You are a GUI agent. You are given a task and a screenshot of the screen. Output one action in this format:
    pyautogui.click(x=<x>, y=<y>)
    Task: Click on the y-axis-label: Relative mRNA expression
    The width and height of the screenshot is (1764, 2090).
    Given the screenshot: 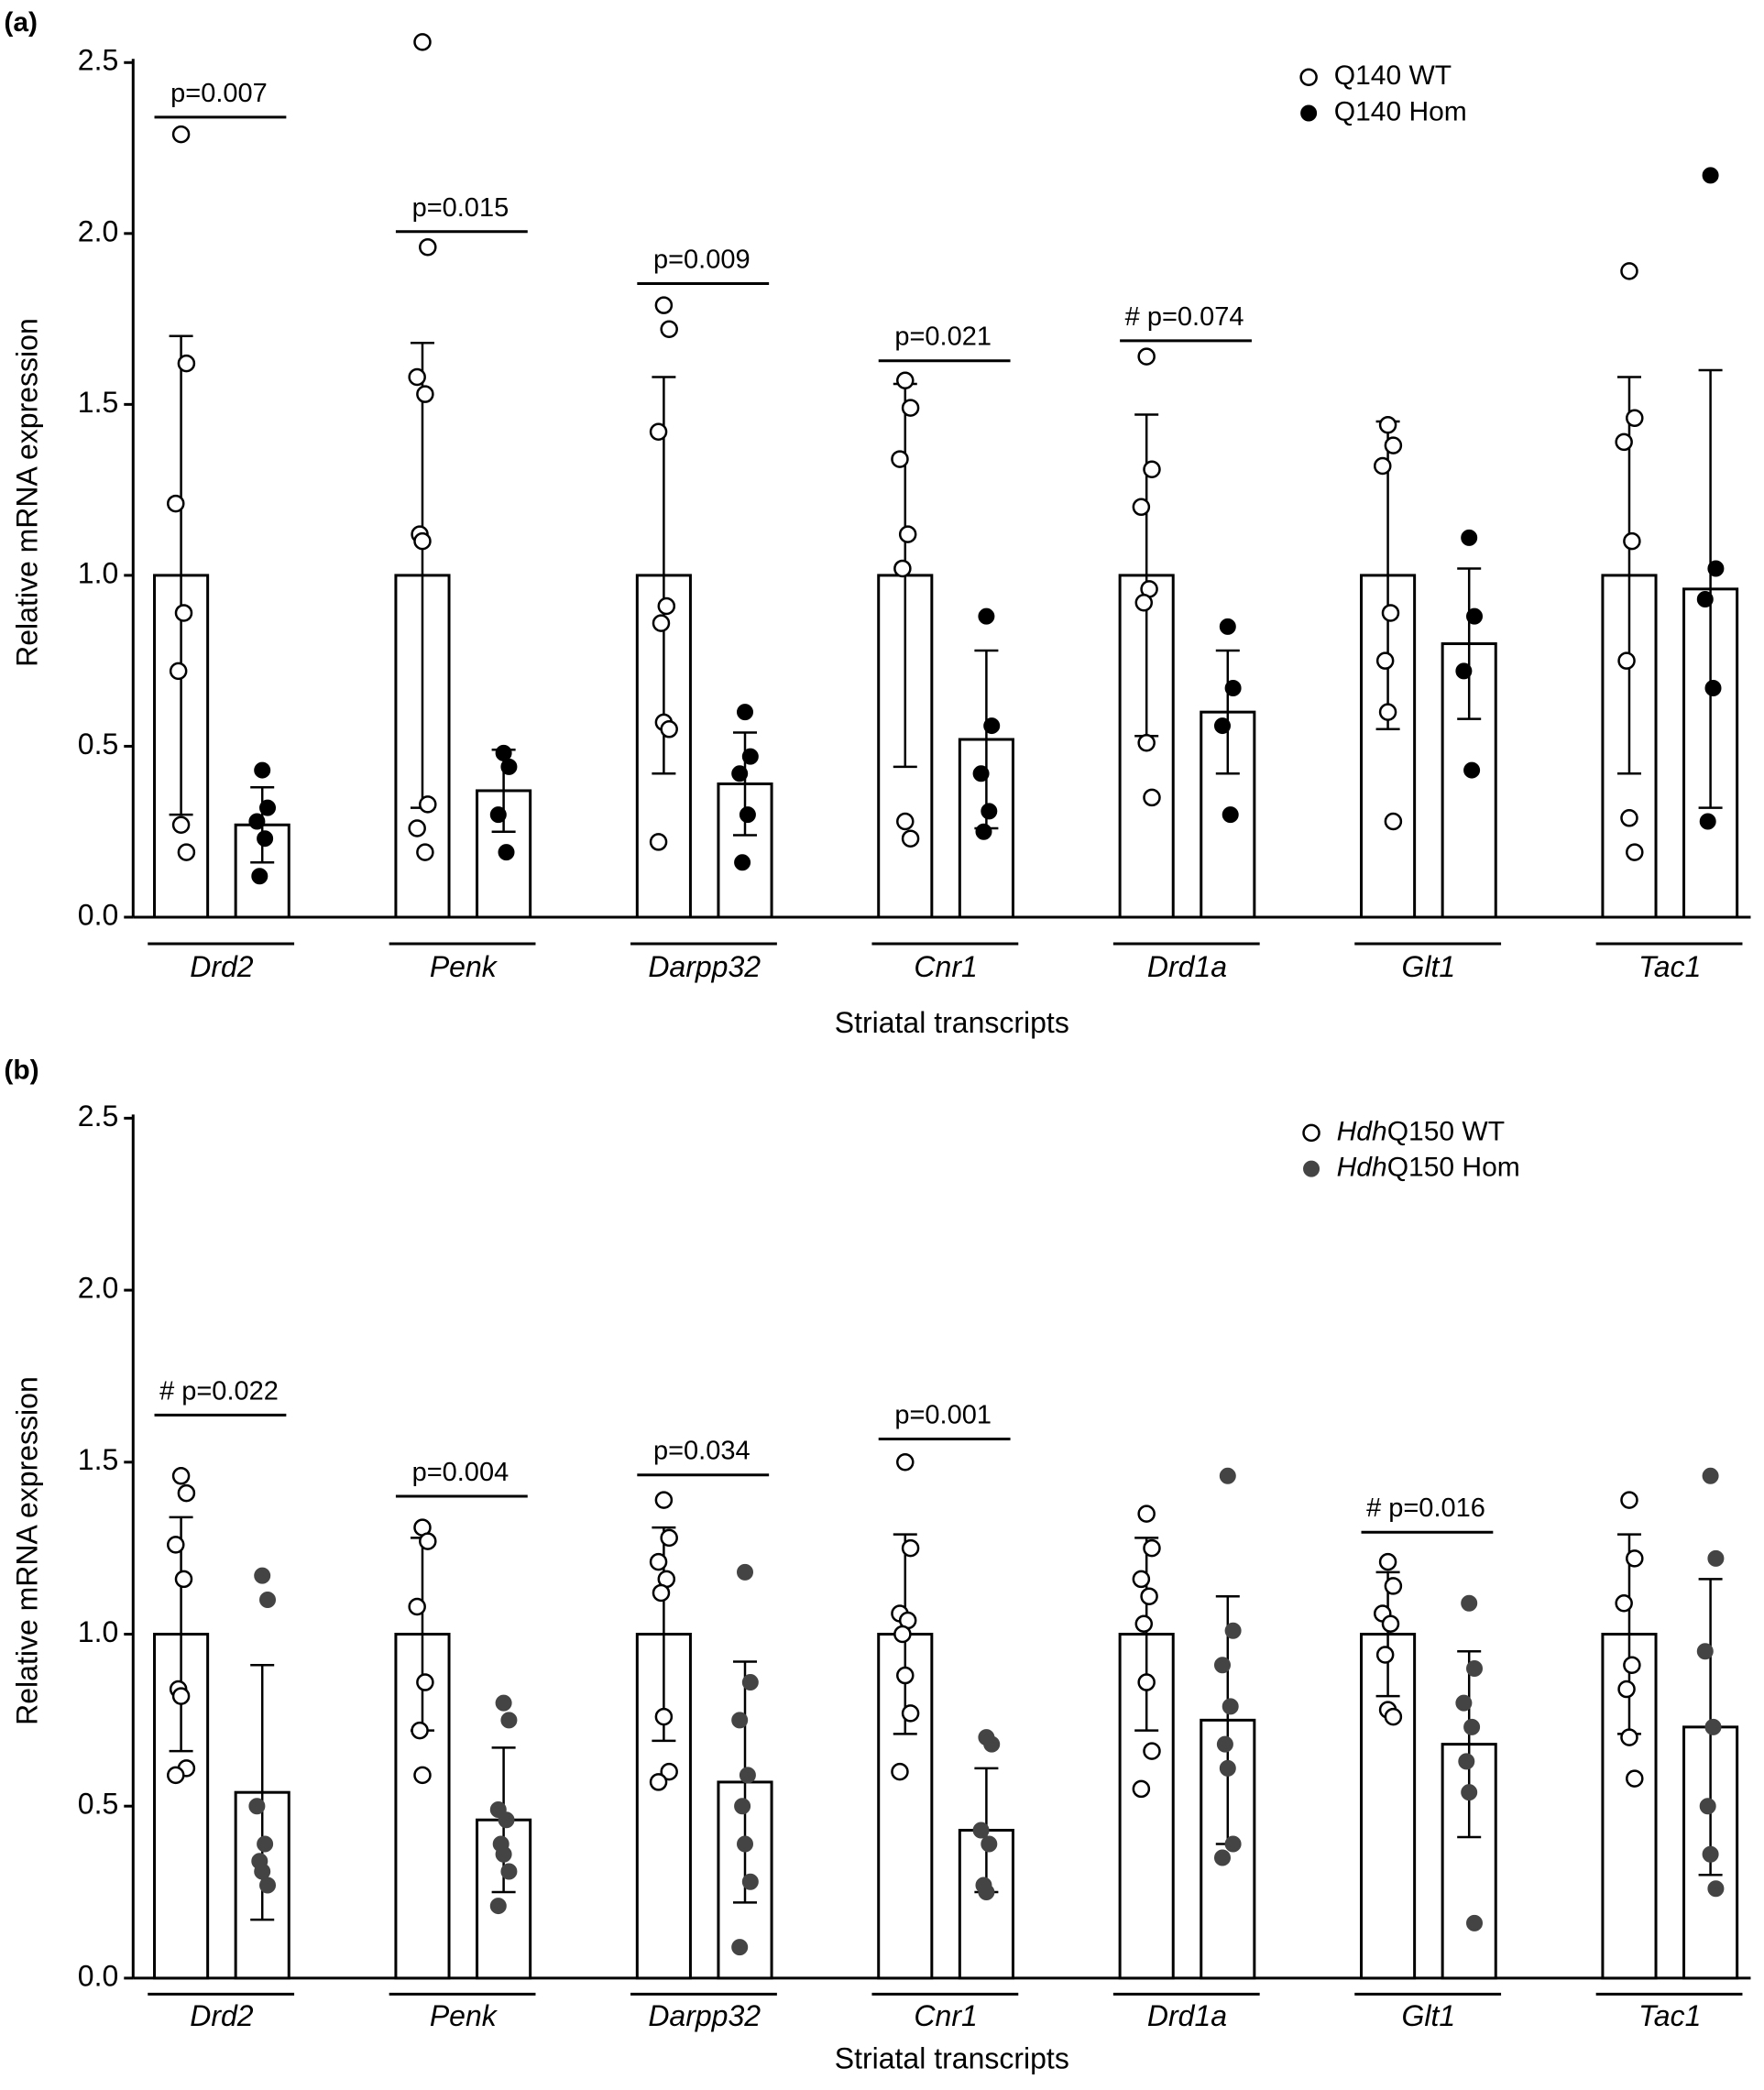 What is the action you would take?
    pyautogui.click(x=26, y=493)
    